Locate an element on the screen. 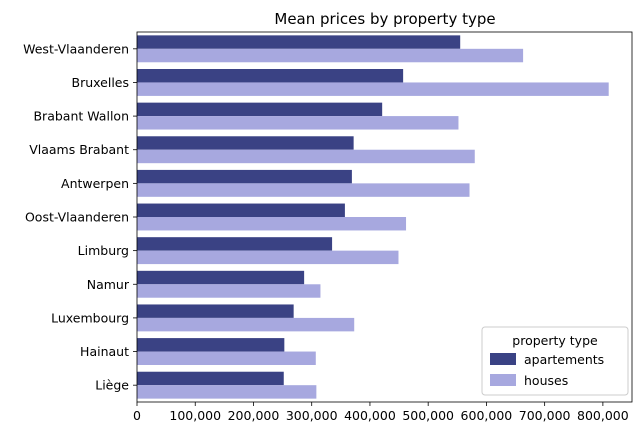 Image resolution: width=643 pixels, height=435 pixels. x-tick-label: 400,000 is located at coordinates (370, 415).